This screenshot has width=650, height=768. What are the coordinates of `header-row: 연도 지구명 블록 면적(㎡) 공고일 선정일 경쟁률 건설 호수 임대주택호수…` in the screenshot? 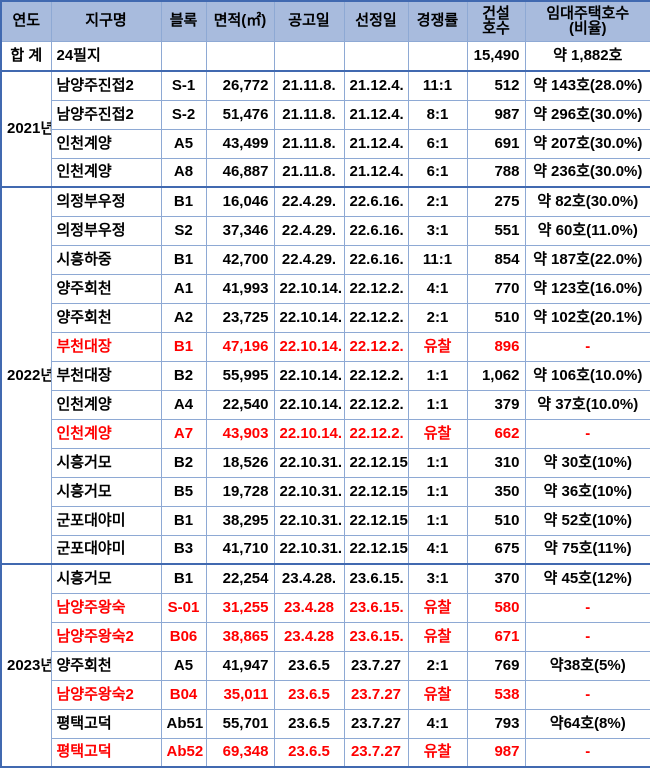 It's located at (325, 21).